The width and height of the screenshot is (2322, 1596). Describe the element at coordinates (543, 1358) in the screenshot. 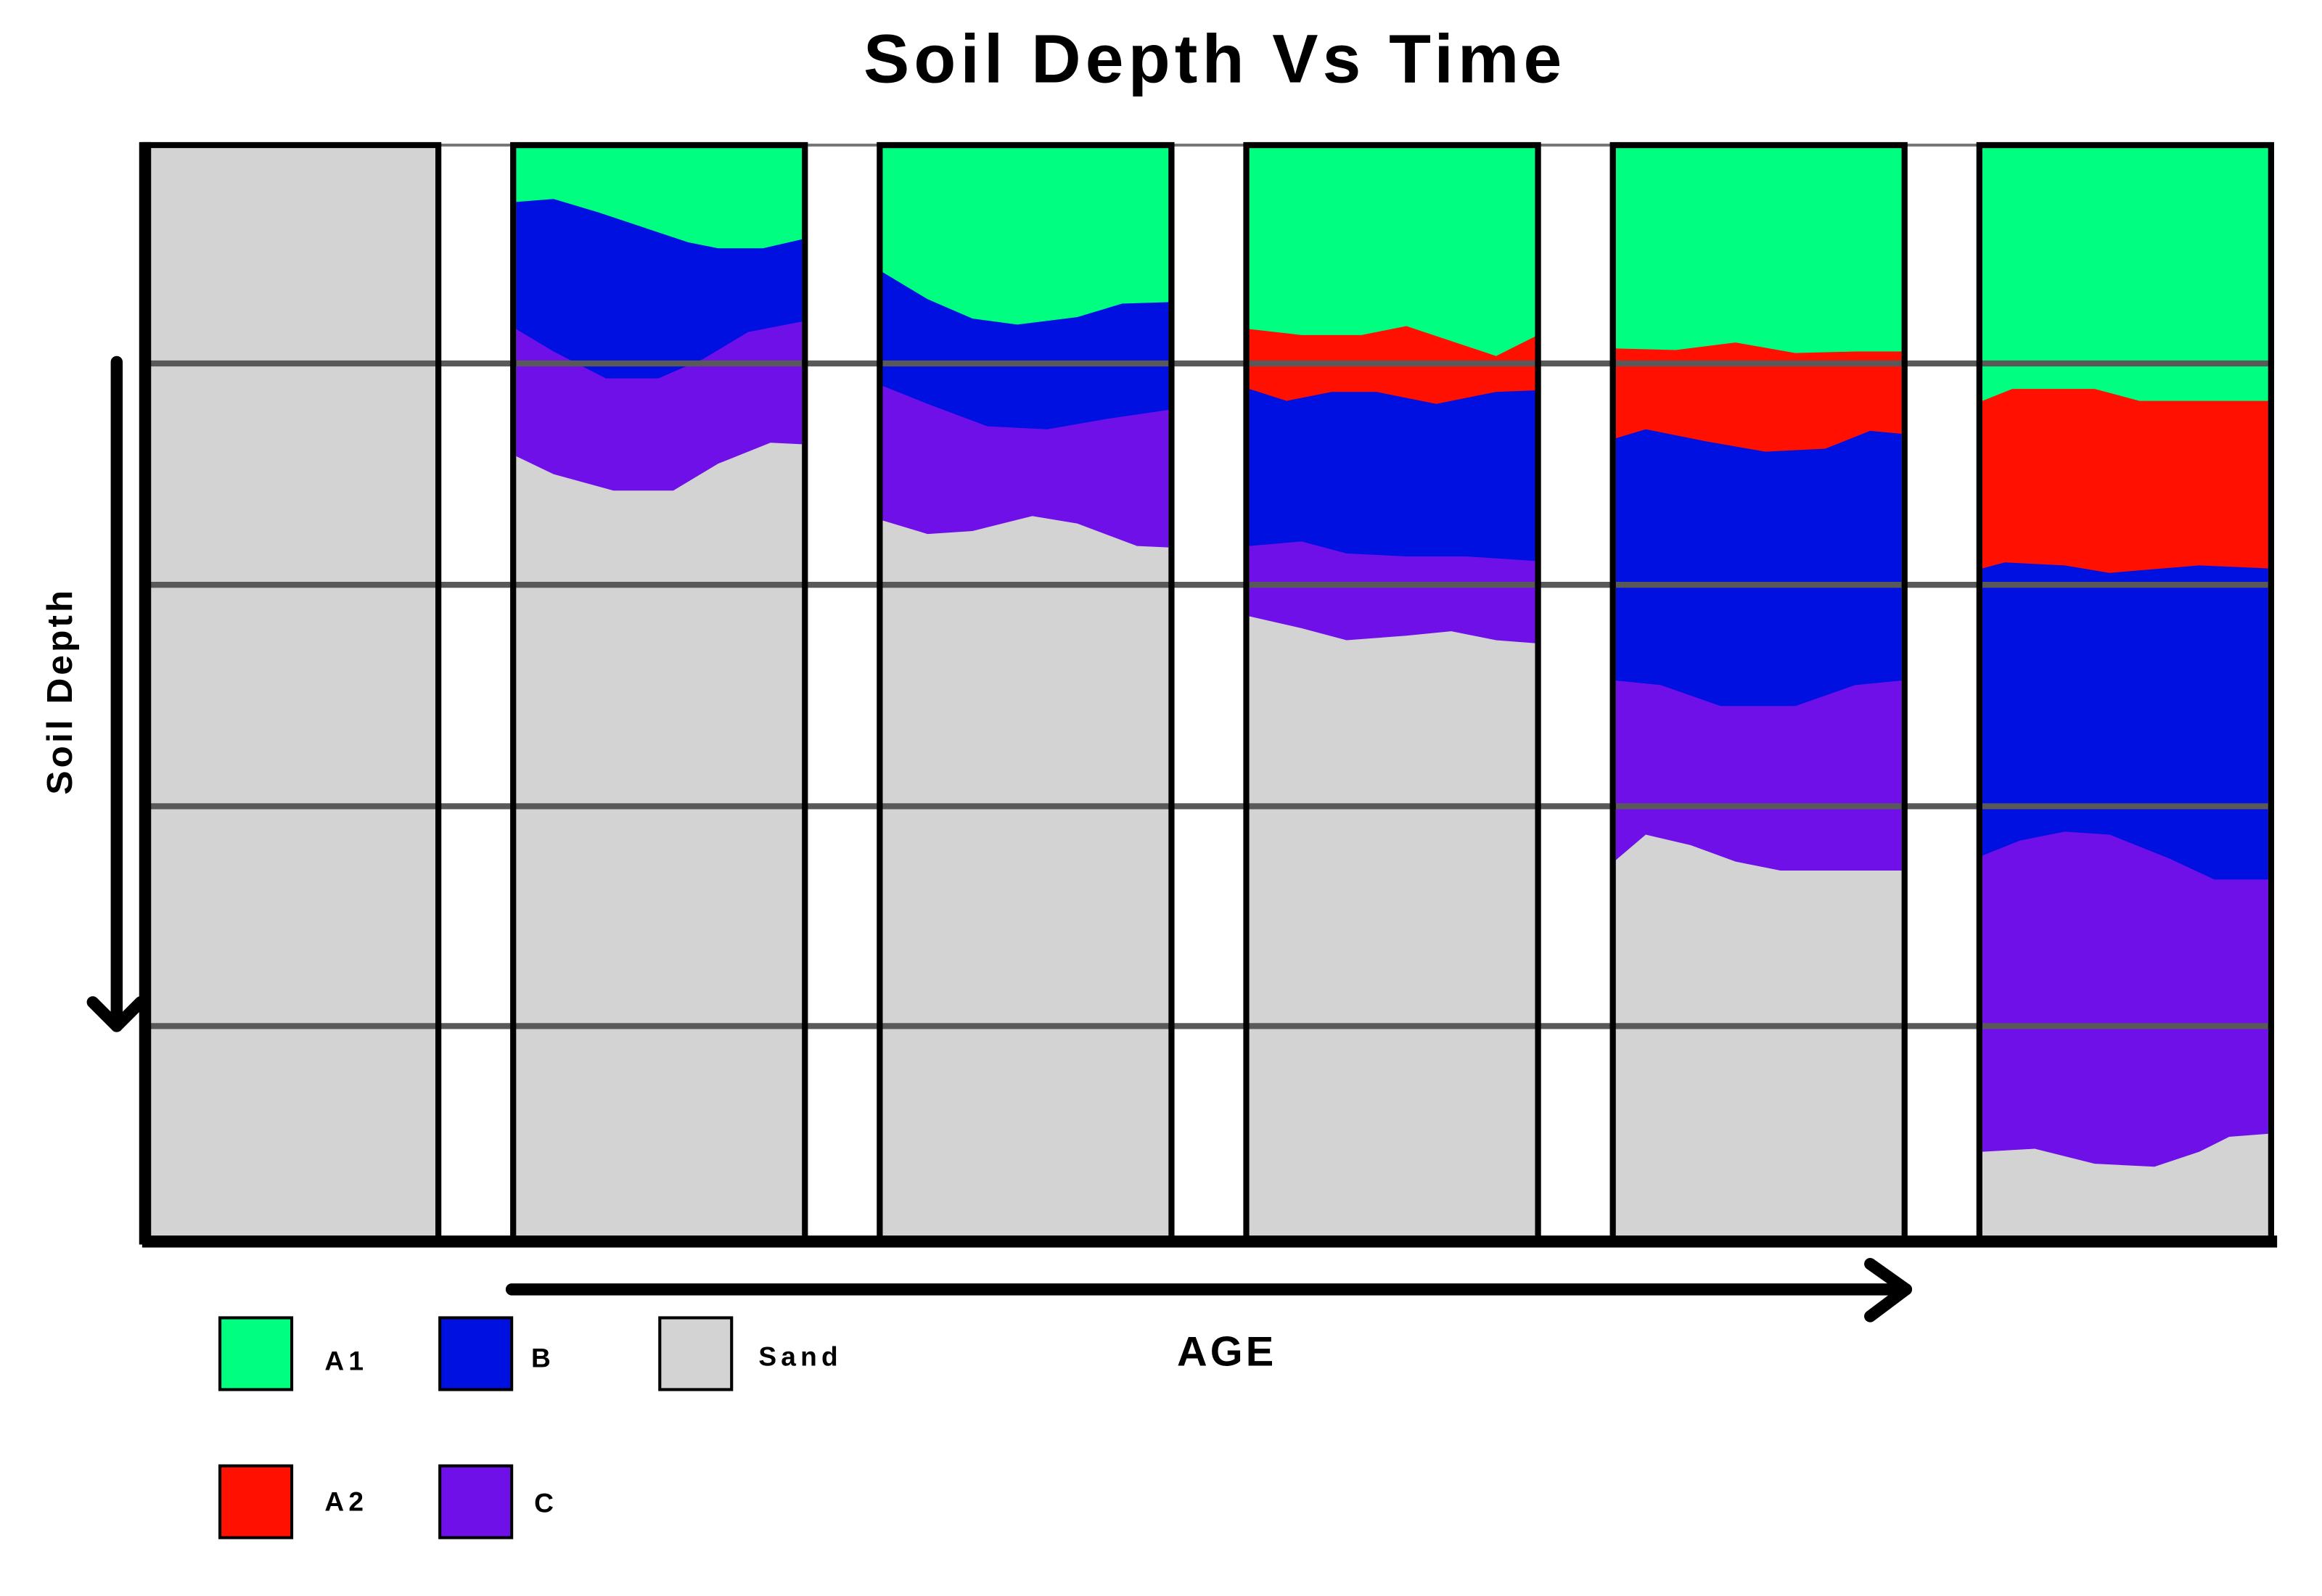

I see `legend-label: B` at that location.